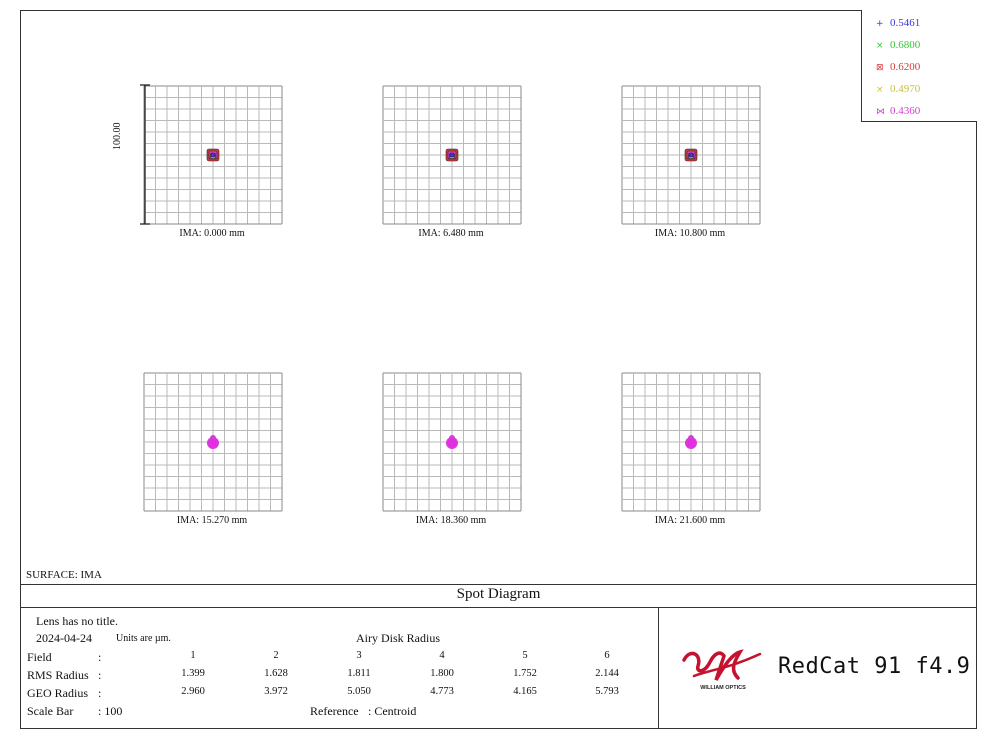 The width and height of the screenshot is (1000, 744). Describe the element at coordinates (690, 233) in the screenshot. I see `field-label: IMA: 10.800 mm` at that location.